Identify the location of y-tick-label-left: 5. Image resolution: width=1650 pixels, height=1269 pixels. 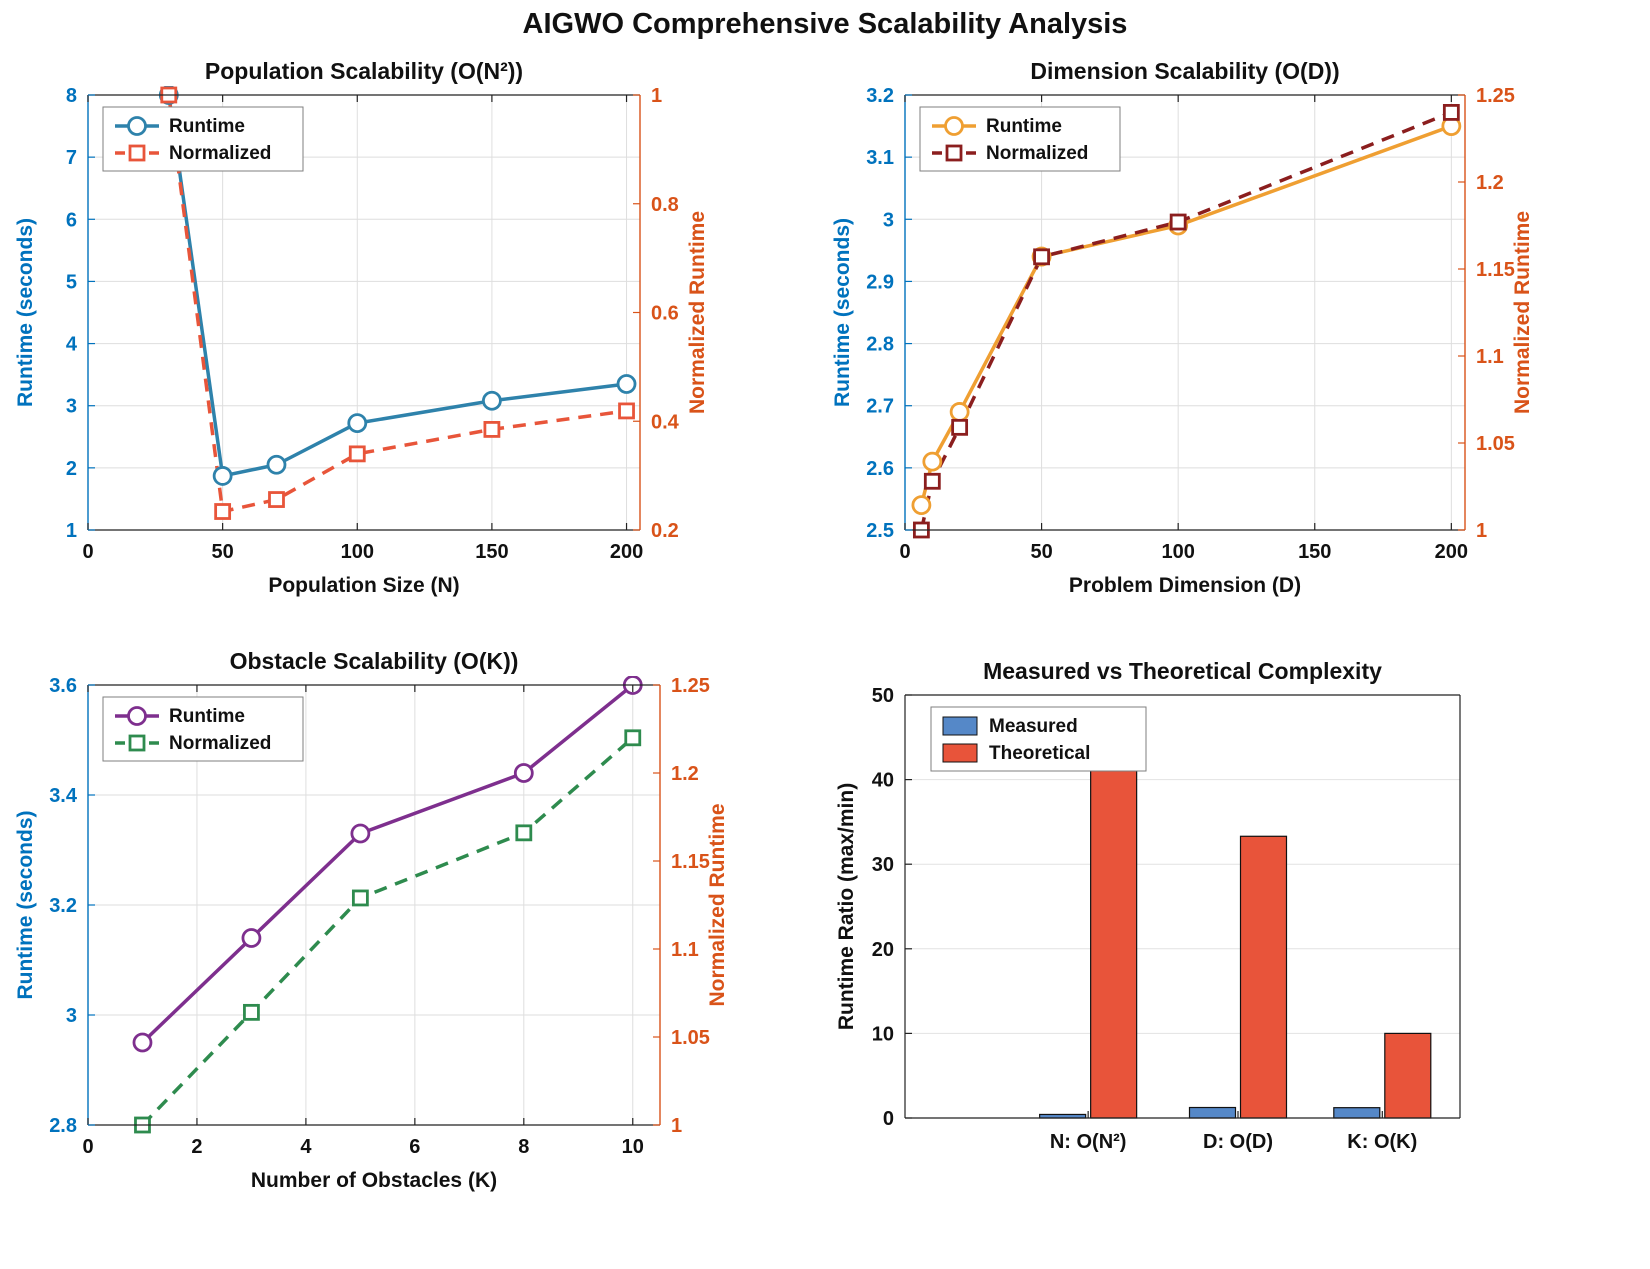
(71, 282).